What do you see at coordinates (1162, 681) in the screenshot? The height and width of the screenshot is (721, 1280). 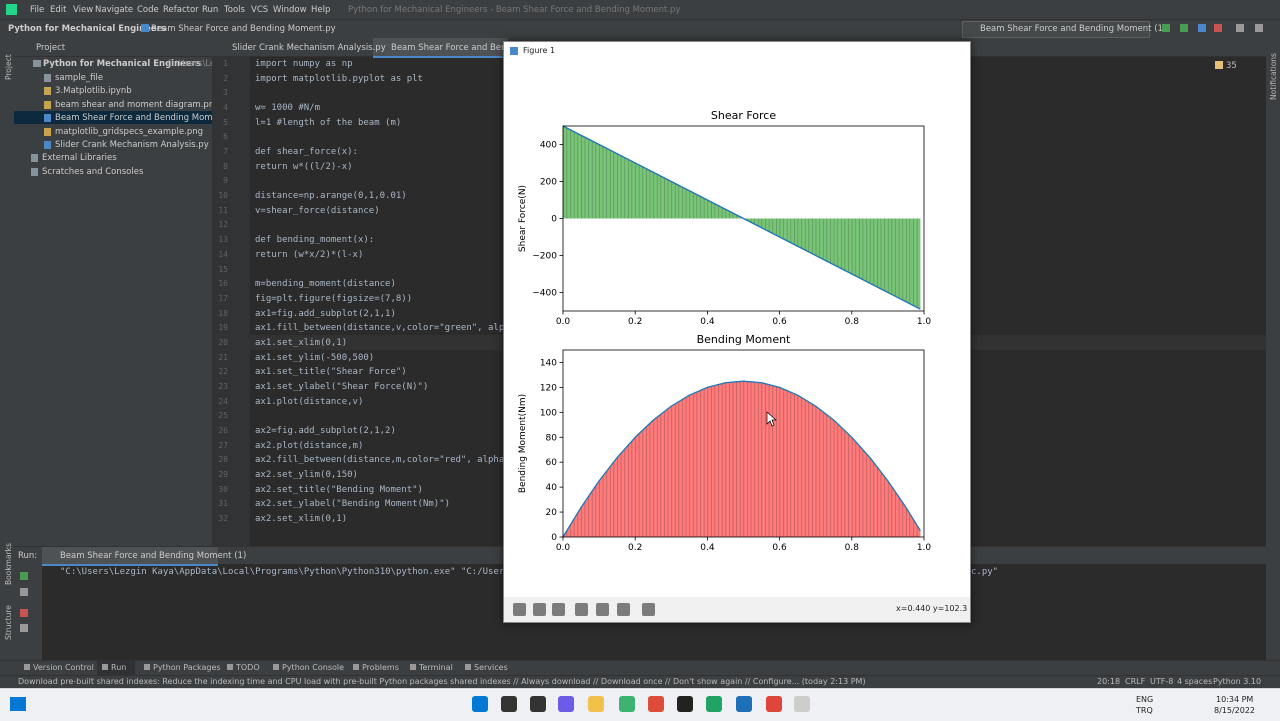 I see `status-item: UTF-8` at bounding box center [1162, 681].